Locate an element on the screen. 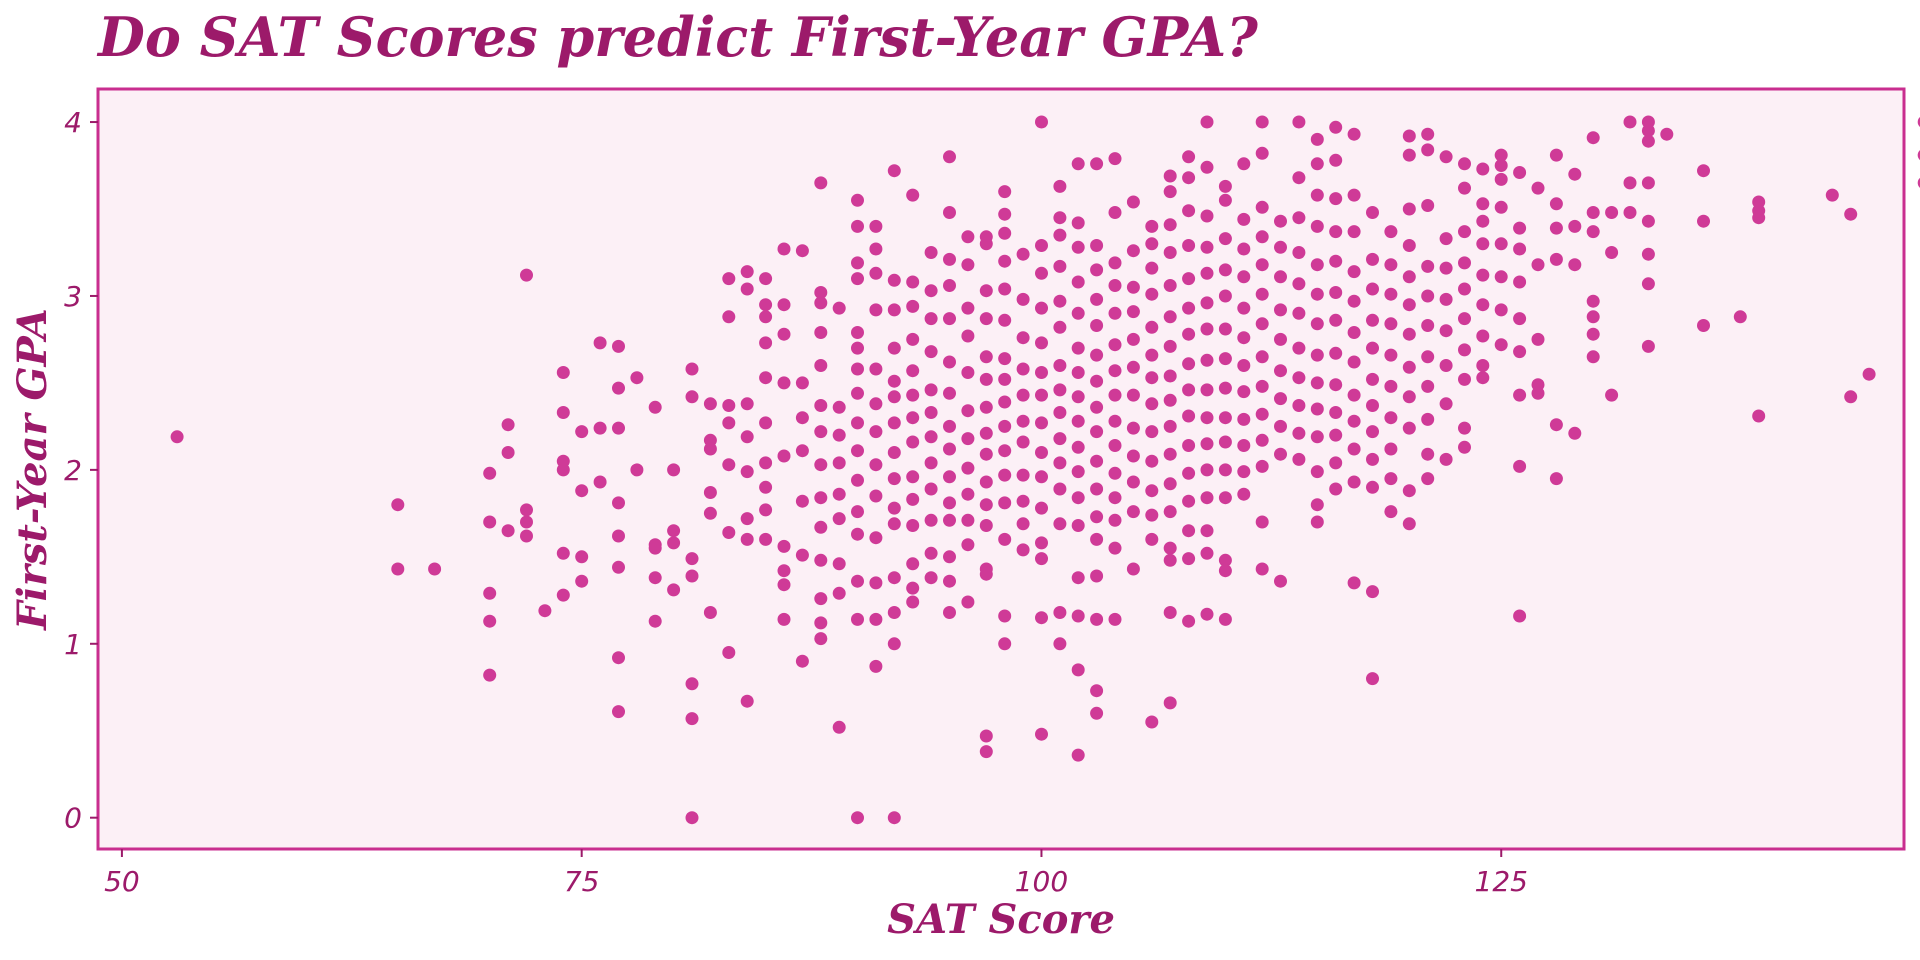  y-axis: 0 1 2 3 4 is located at coordinates (81, 470).